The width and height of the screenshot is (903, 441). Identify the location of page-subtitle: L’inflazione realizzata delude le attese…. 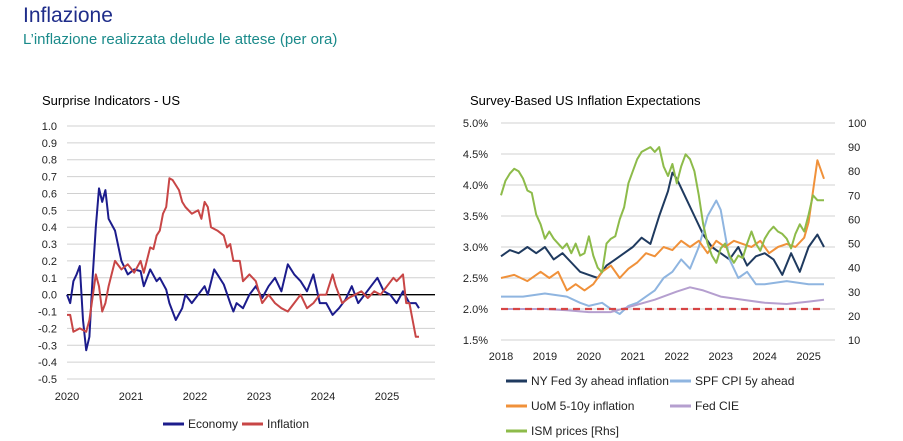
(180, 39).